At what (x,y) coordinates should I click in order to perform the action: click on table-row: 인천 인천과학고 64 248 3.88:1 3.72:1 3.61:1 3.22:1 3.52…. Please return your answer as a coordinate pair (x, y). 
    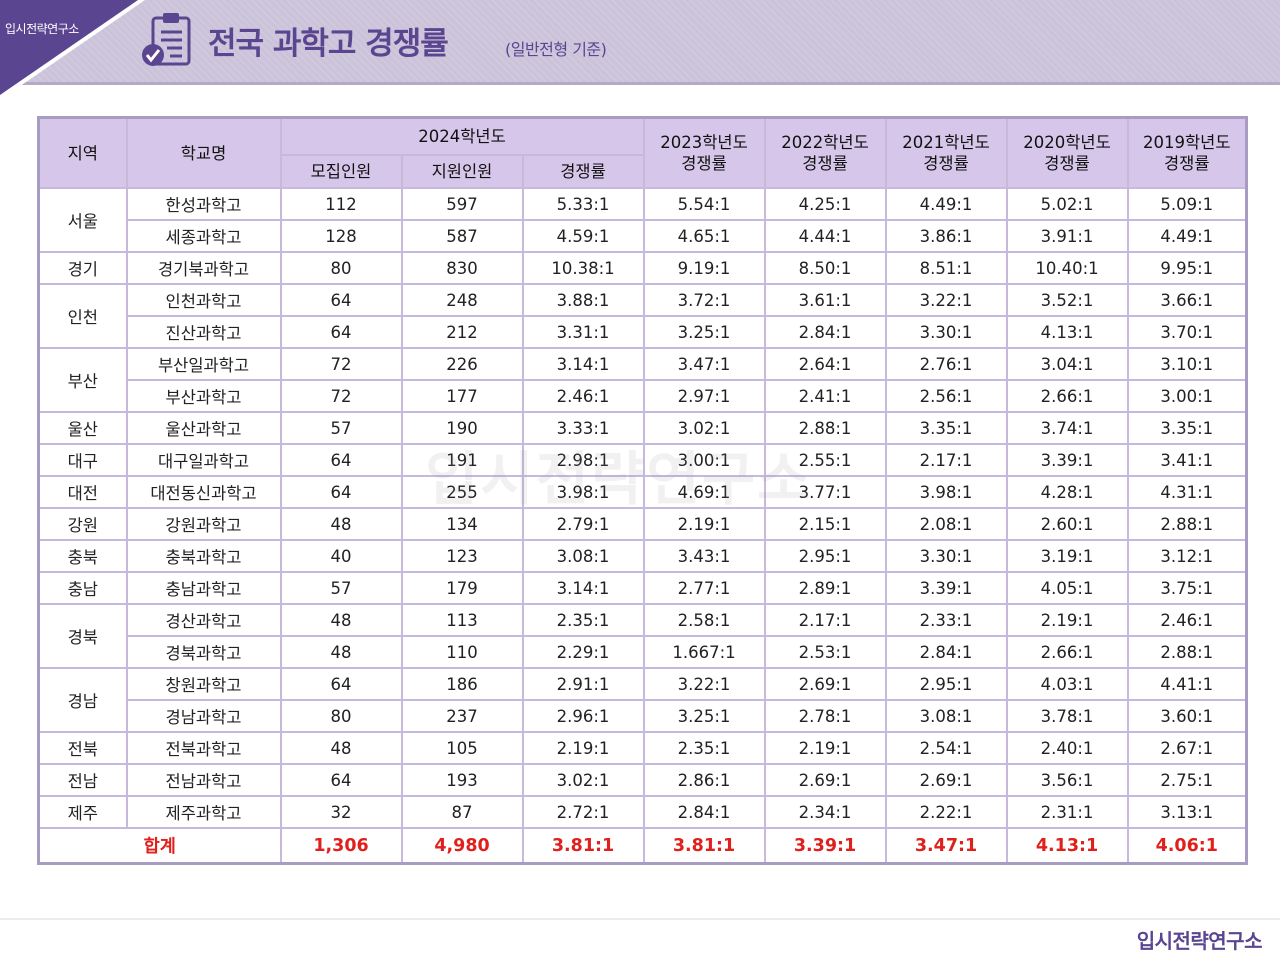
    Looking at the image, I should click on (642, 316).